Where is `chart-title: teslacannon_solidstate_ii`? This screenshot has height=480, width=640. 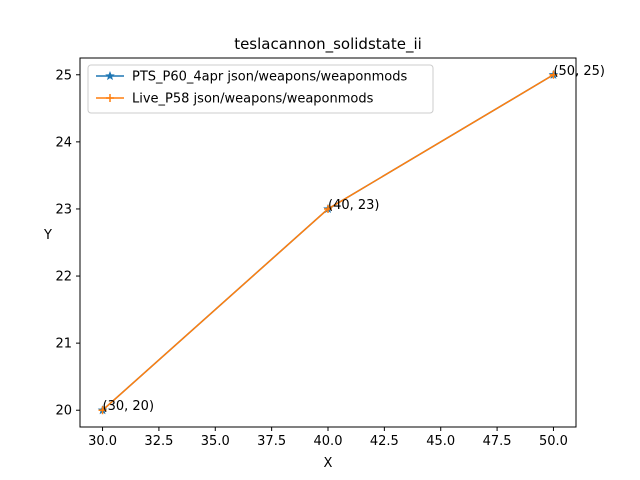 chart-title: teslacannon_solidstate_ii is located at coordinates (328, 44).